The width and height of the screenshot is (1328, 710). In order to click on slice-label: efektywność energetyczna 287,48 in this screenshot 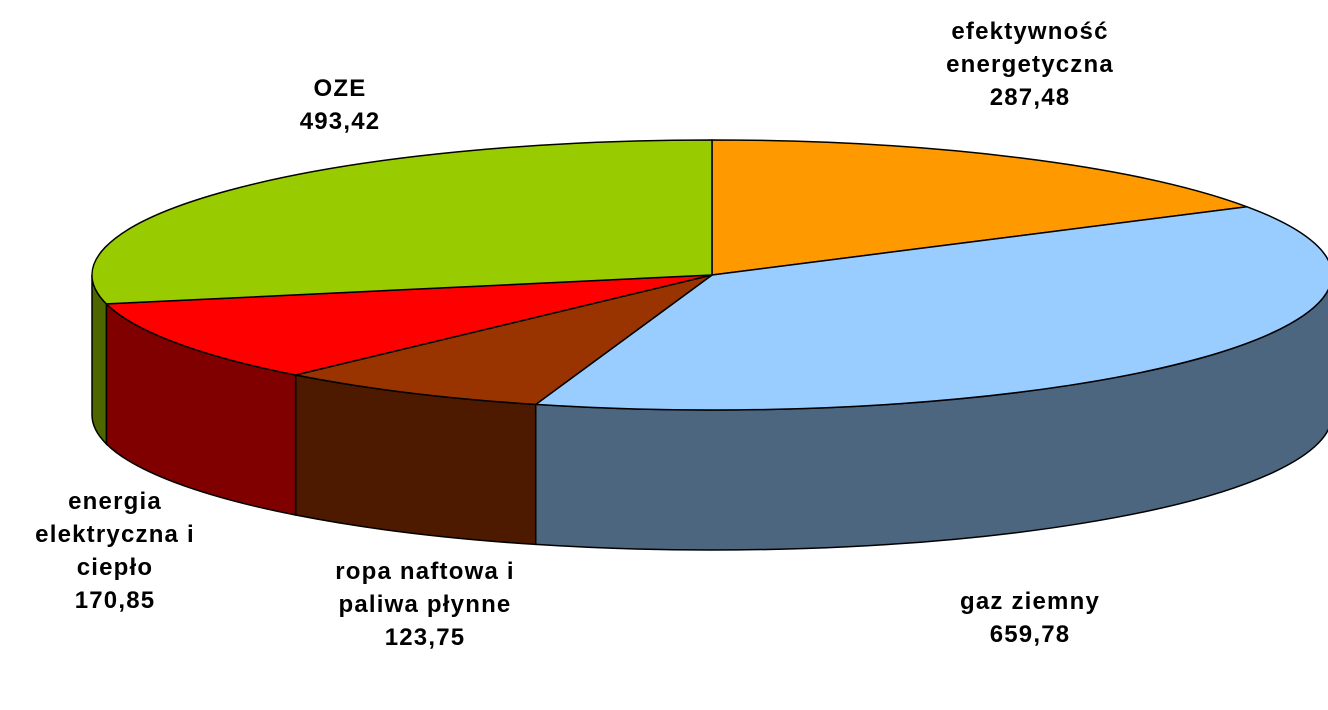, I will do `click(1030, 64)`.